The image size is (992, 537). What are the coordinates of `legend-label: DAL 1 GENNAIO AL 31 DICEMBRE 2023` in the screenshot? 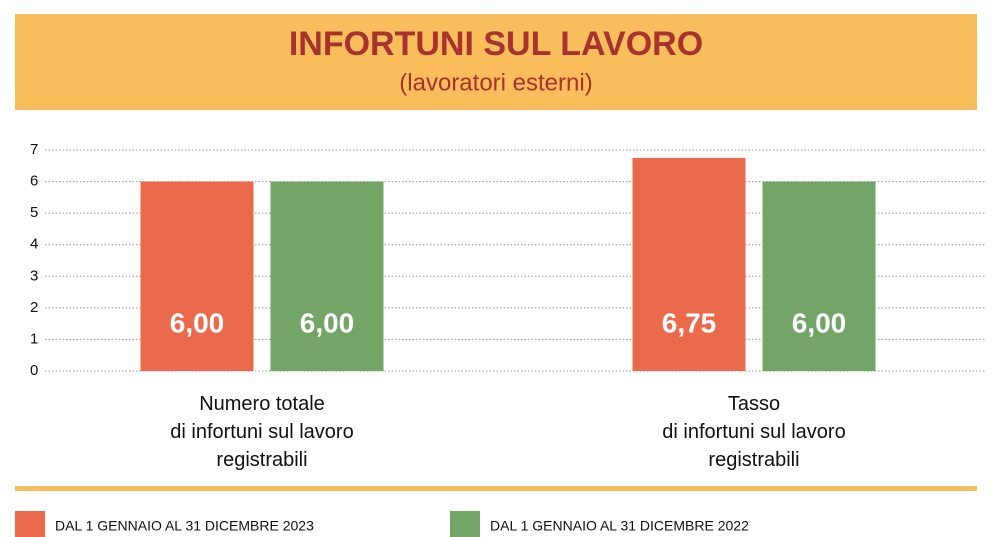 It's located at (184, 526).